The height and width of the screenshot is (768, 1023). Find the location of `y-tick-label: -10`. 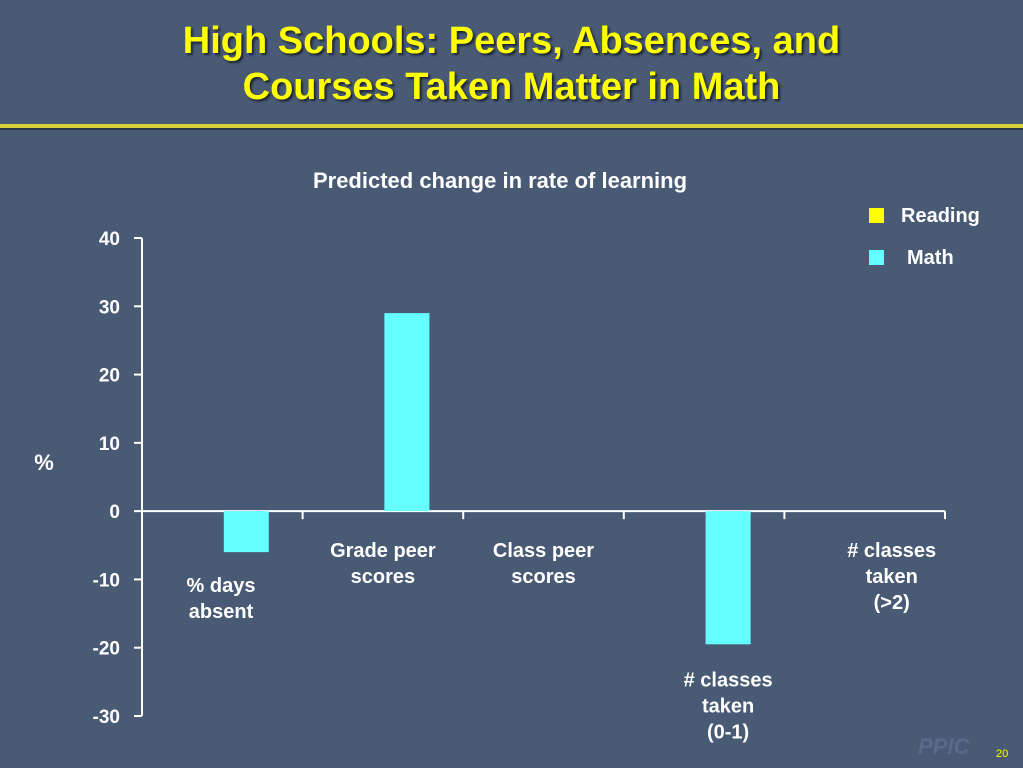

y-tick-label: -10 is located at coordinates (106, 580).